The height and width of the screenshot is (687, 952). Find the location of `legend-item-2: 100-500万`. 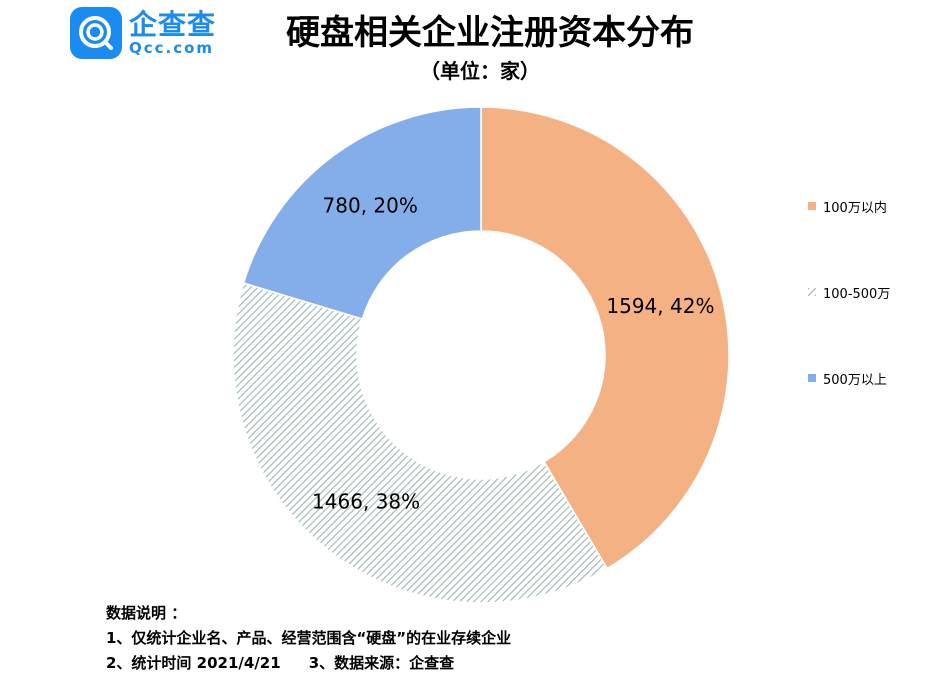

legend-item-2: 100-500万 is located at coordinates (849, 292).